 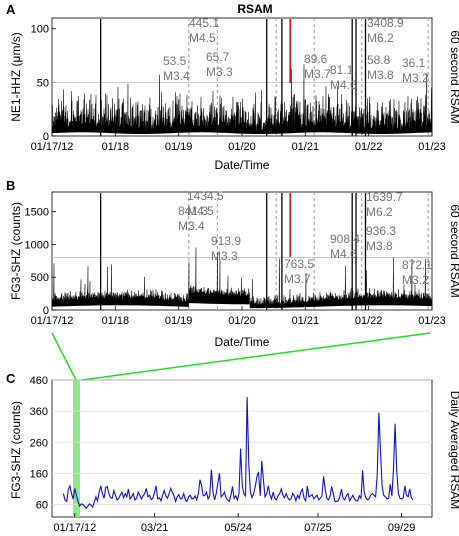 I want to click on panel-a-annotation-magnitude: M4.5, so click(x=202, y=38).